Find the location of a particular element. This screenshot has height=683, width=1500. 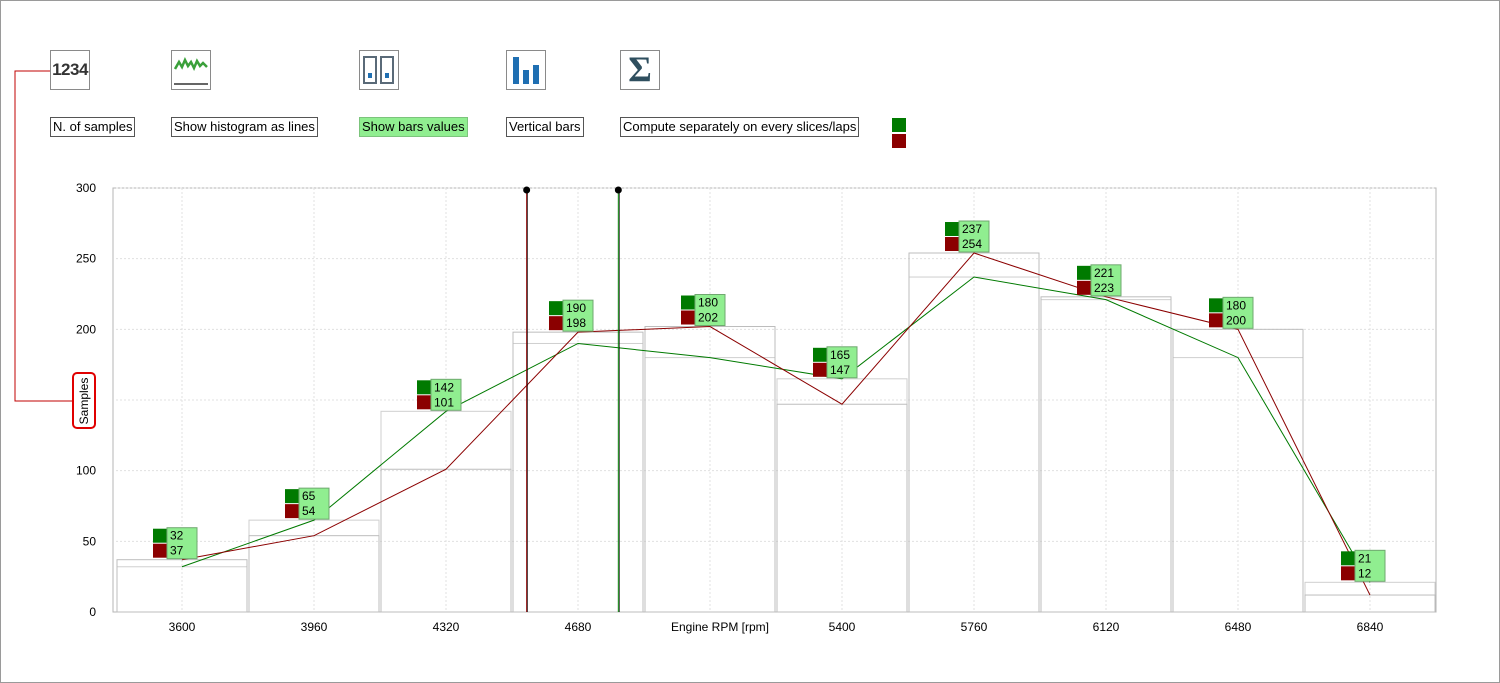

wave-line-icon is located at coordinates (191, 70).